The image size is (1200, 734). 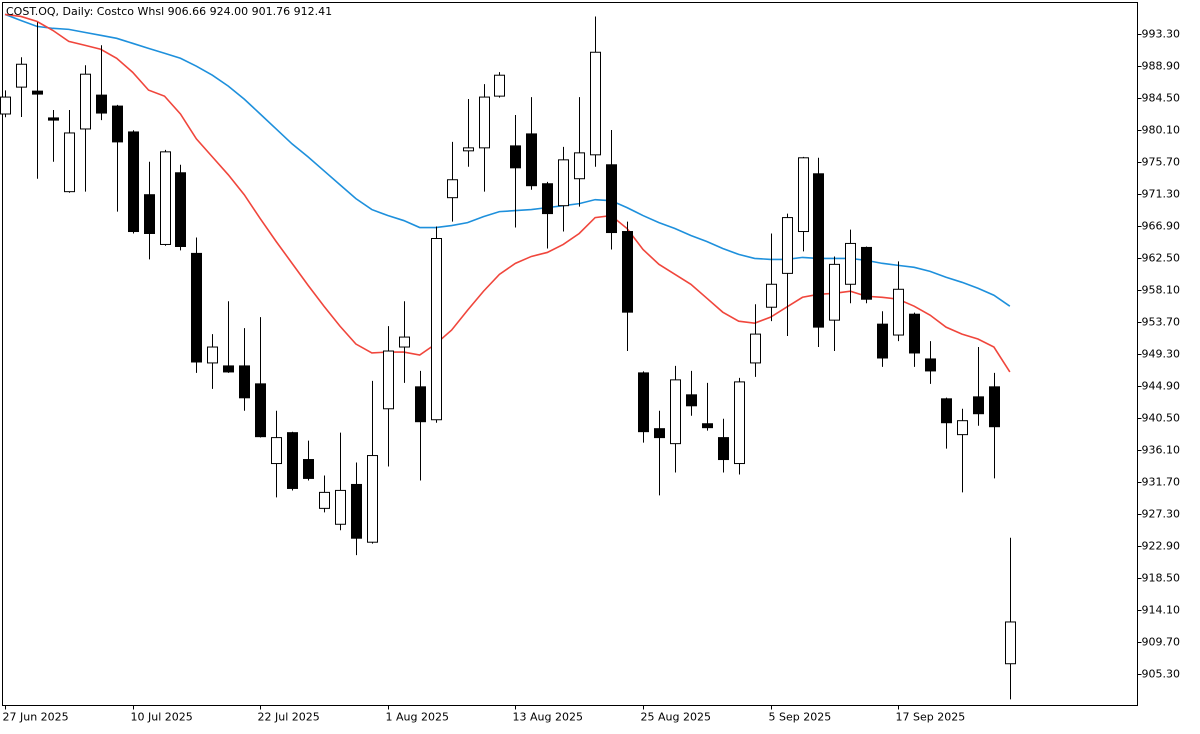 What do you see at coordinates (1161, 194) in the screenshot?
I see `y-tick-label: 971.30` at bounding box center [1161, 194].